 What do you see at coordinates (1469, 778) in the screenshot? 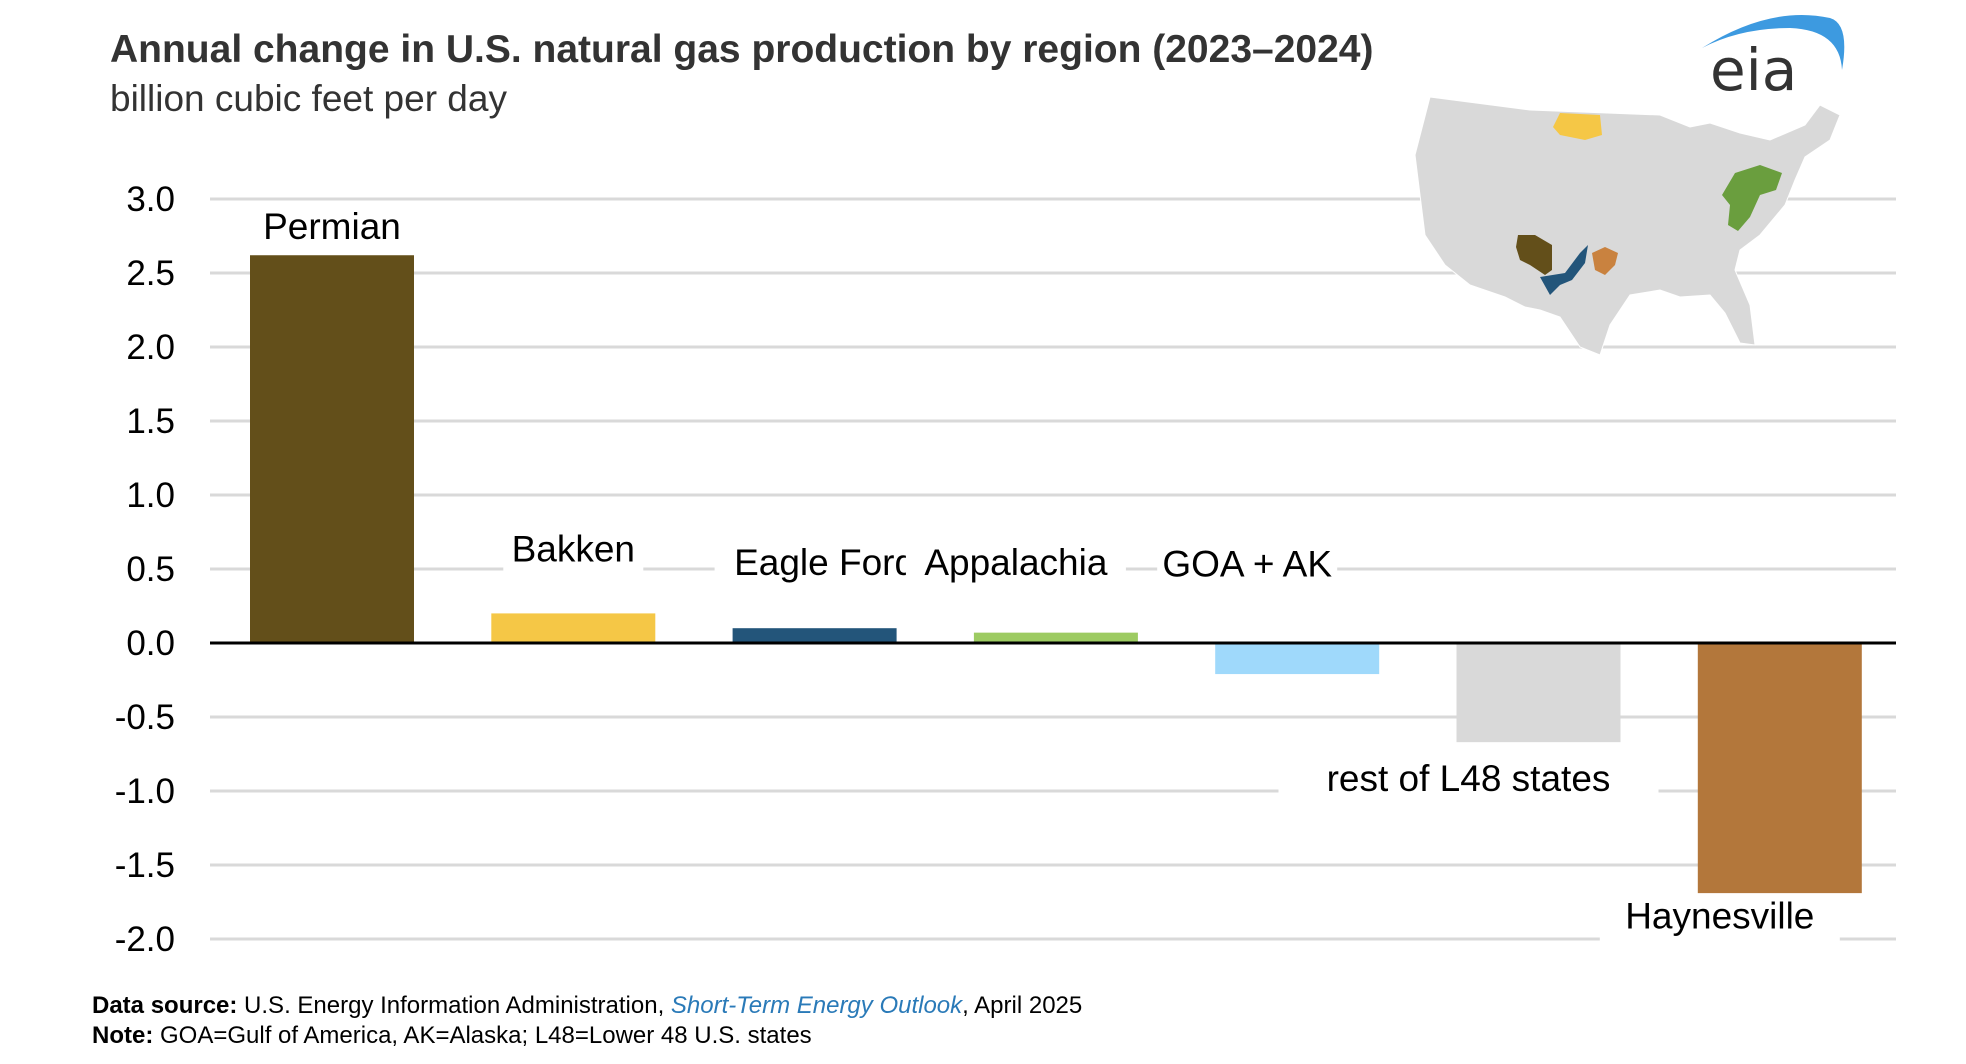
I see `category-label: rest of L48 states` at bounding box center [1469, 778].